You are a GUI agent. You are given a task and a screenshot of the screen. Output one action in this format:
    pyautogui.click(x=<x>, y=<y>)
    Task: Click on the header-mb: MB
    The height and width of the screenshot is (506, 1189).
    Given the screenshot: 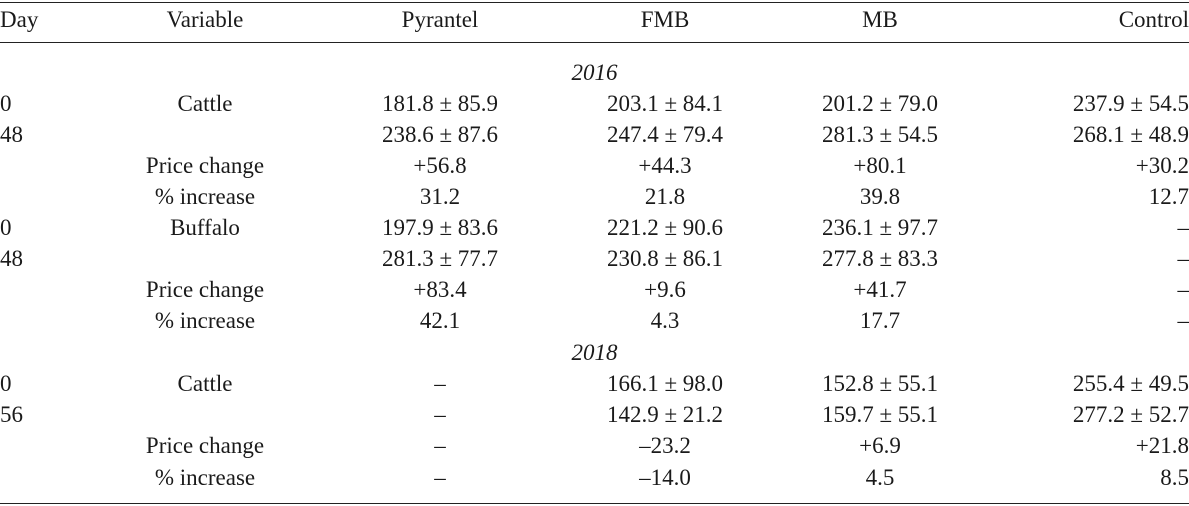 What is the action you would take?
    pyautogui.click(x=880, y=19)
    